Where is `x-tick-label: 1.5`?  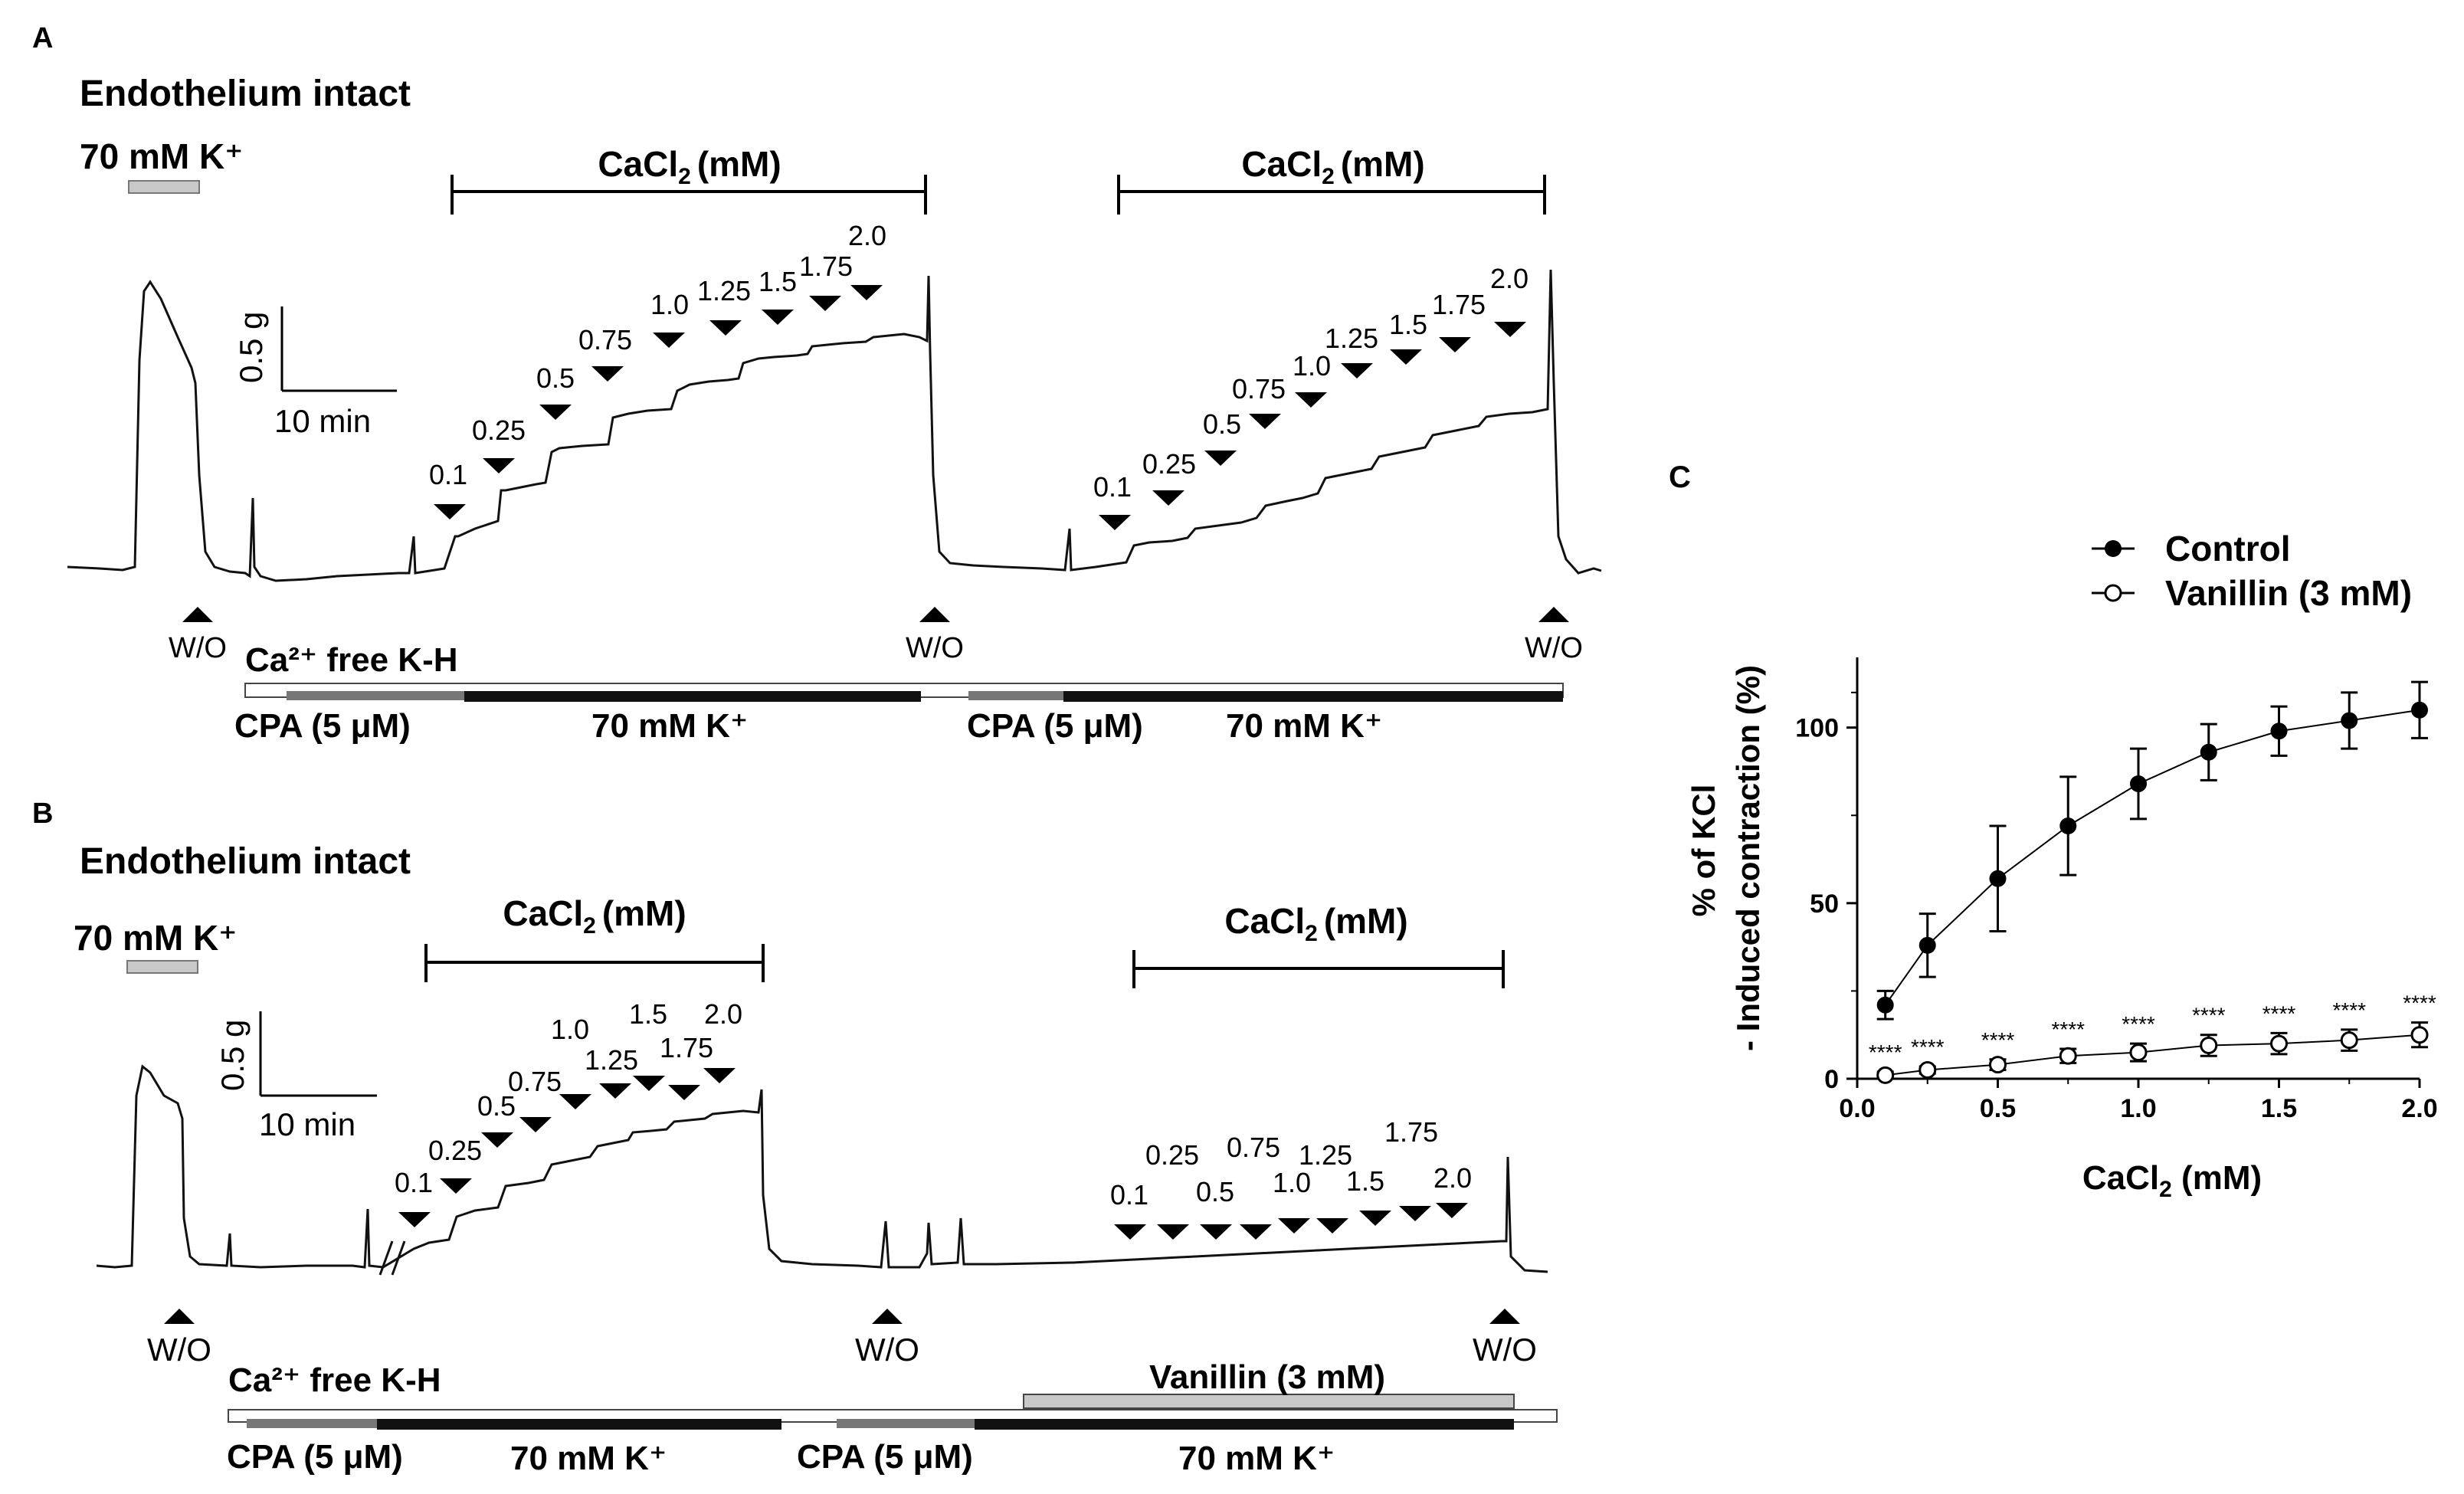 x-tick-label: 1.5 is located at coordinates (2279, 1108).